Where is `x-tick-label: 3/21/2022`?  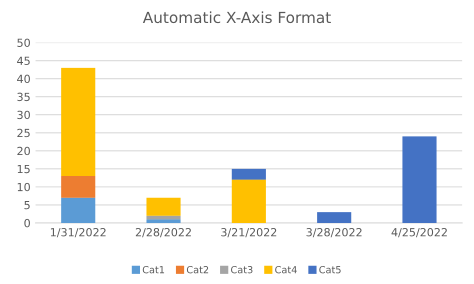 x-tick-label: 3/21/2022 is located at coordinates (248, 233).